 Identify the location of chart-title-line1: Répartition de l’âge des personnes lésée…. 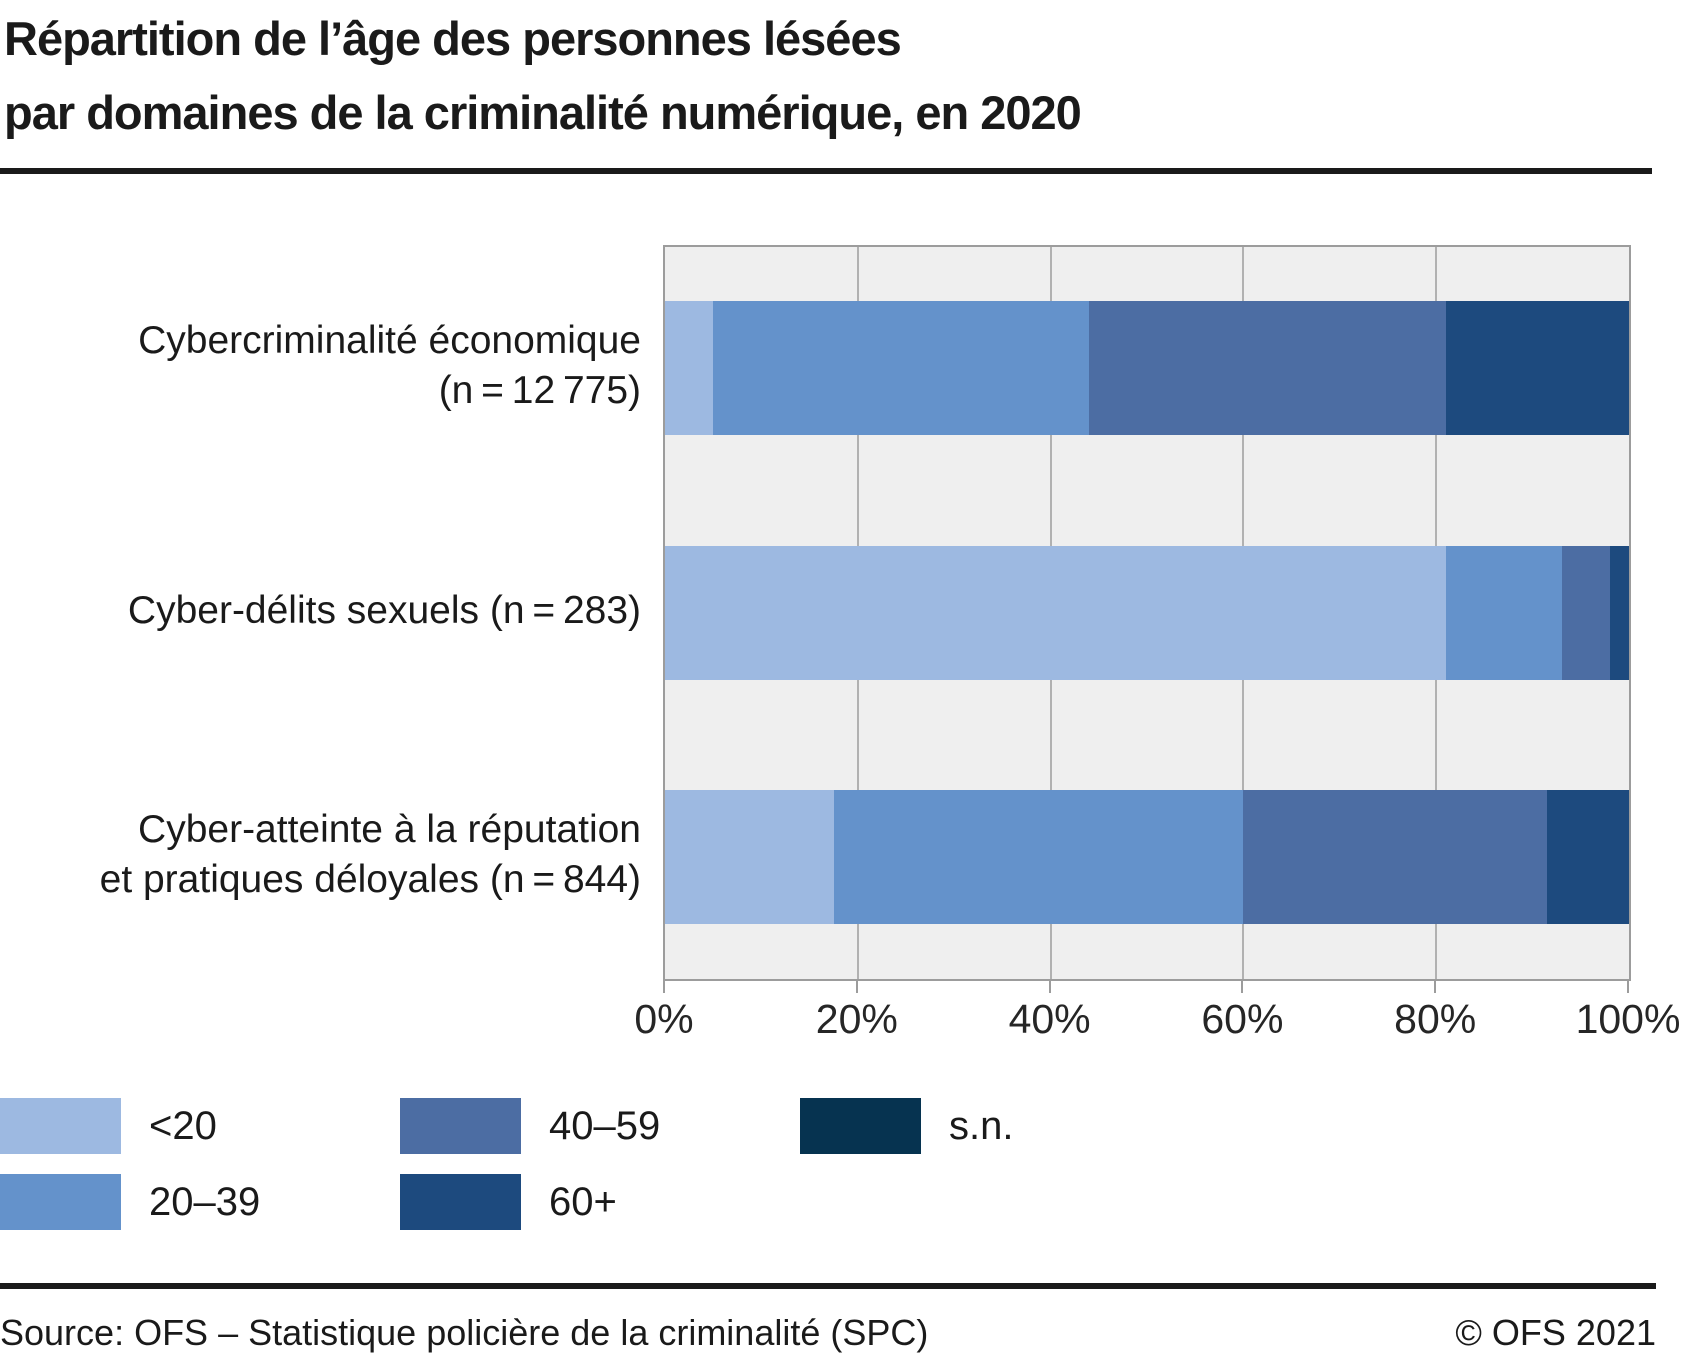
(453, 38).